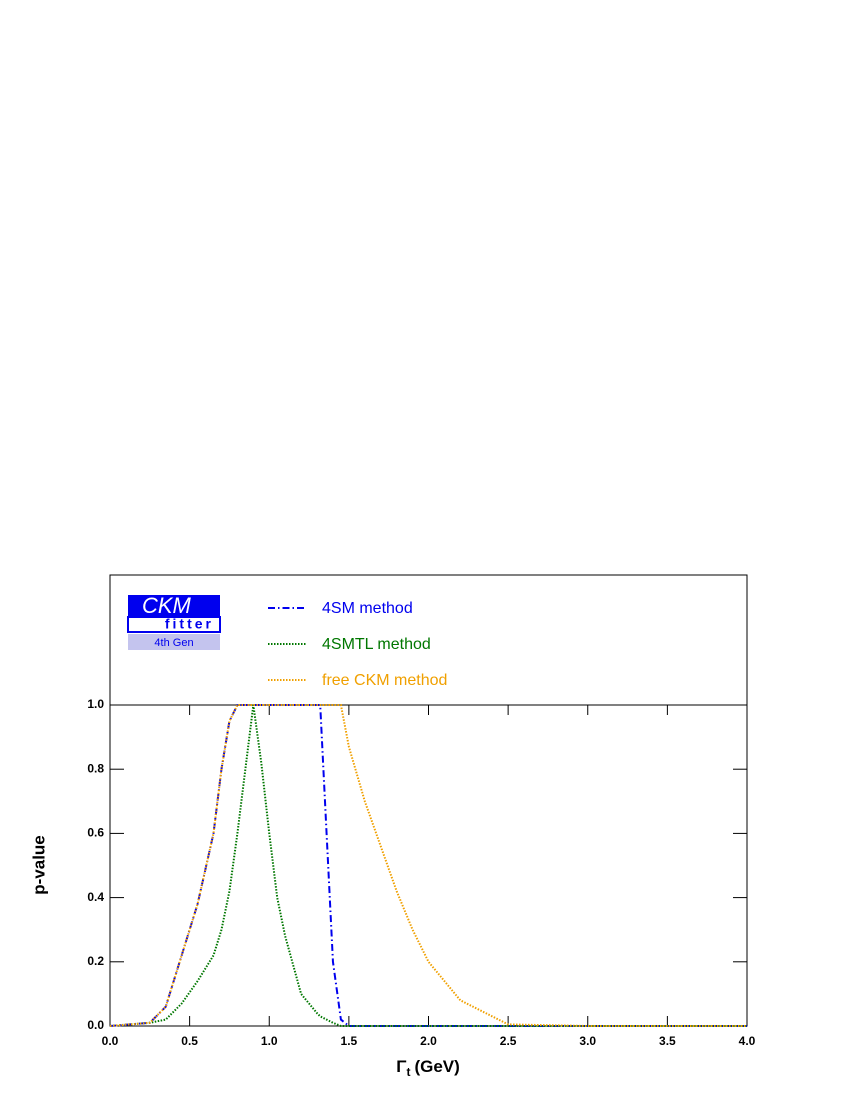  I want to click on y-tick-label: 0.0, so click(95, 1025).